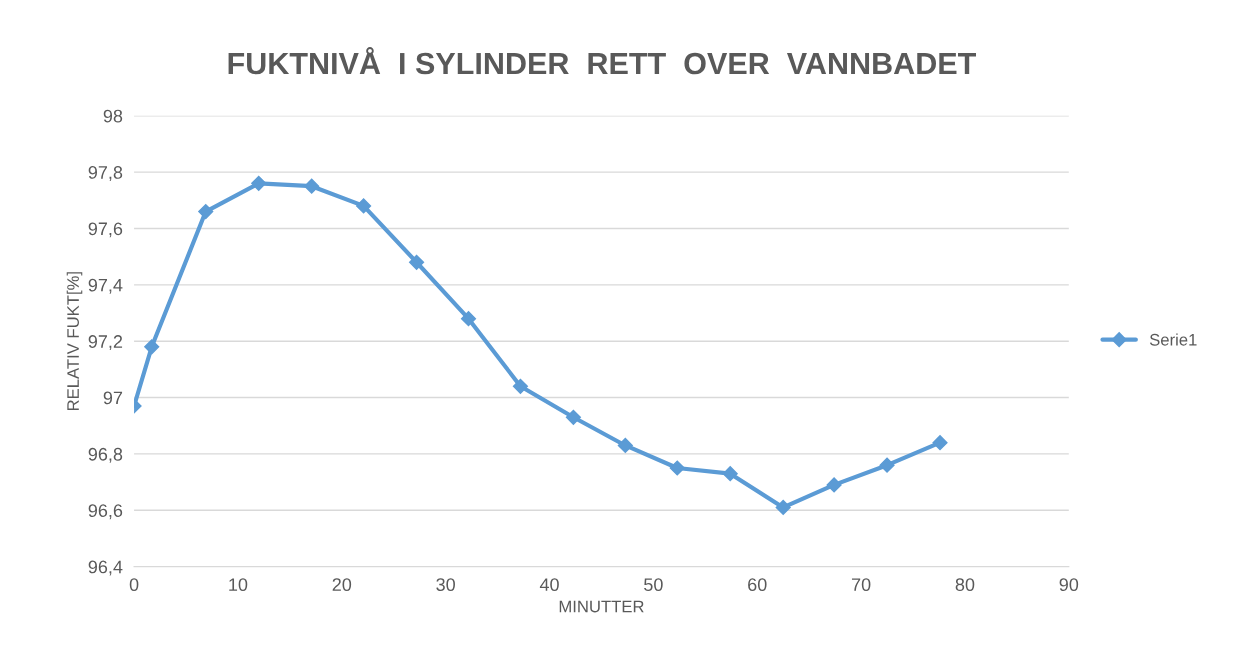 Image resolution: width=1253 pixels, height=669 pixels. What do you see at coordinates (105, 230) in the screenshot?
I see `y-tick-label: 97,6` at bounding box center [105, 230].